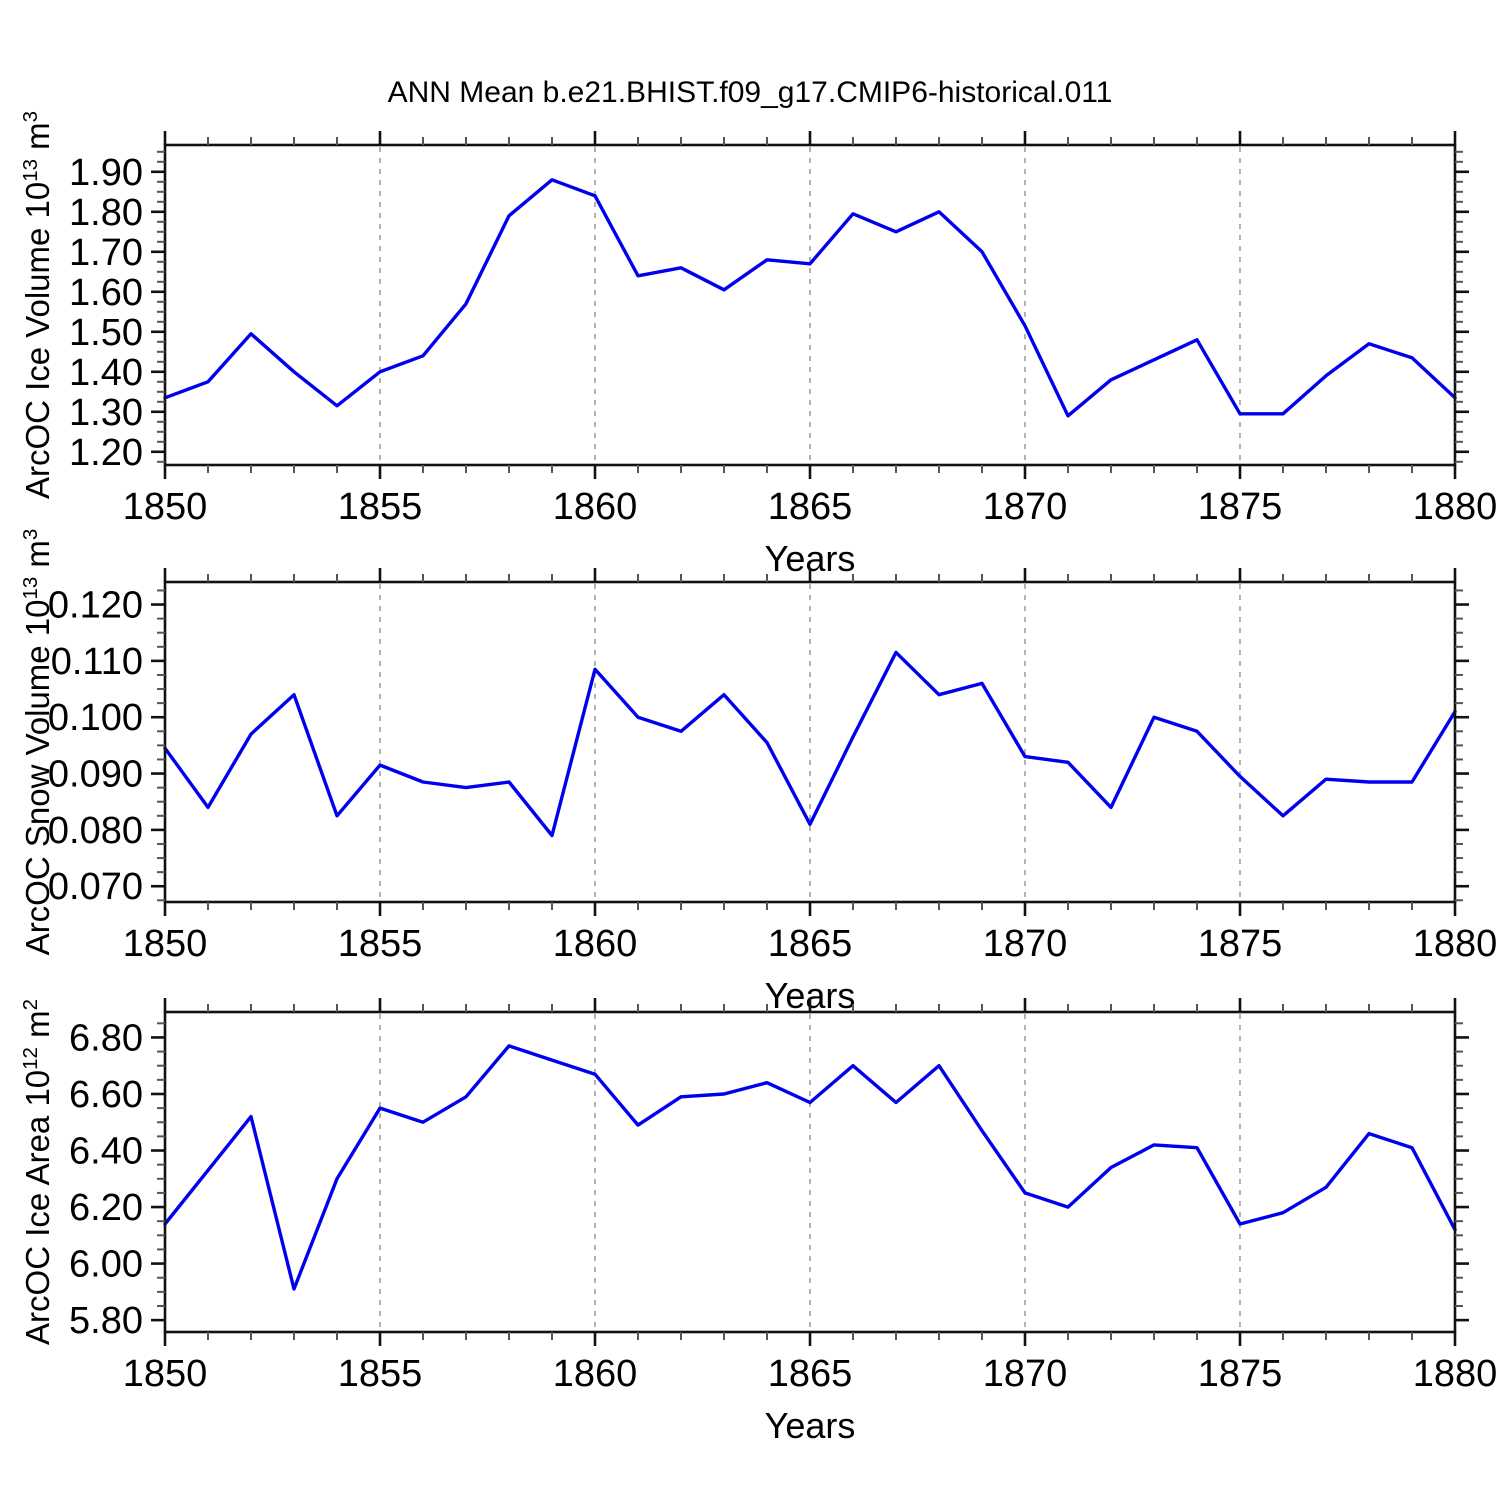 Image resolution: width=1500 pixels, height=1500 pixels. What do you see at coordinates (95, 718) in the screenshot?
I see `svg-text: 0.100` at bounding box center [95, 718].